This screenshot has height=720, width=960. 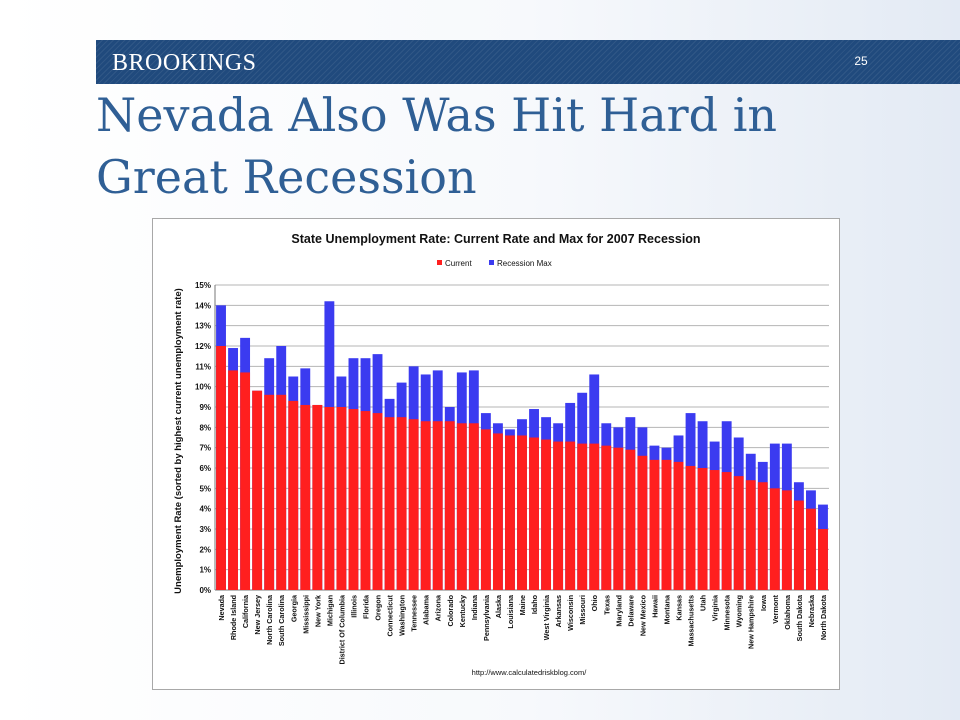 What do you see at coordinates (486, 617) in the screenshot?
I see `x-tick-label: Pennsylvania` at bounding box center [486, 617].